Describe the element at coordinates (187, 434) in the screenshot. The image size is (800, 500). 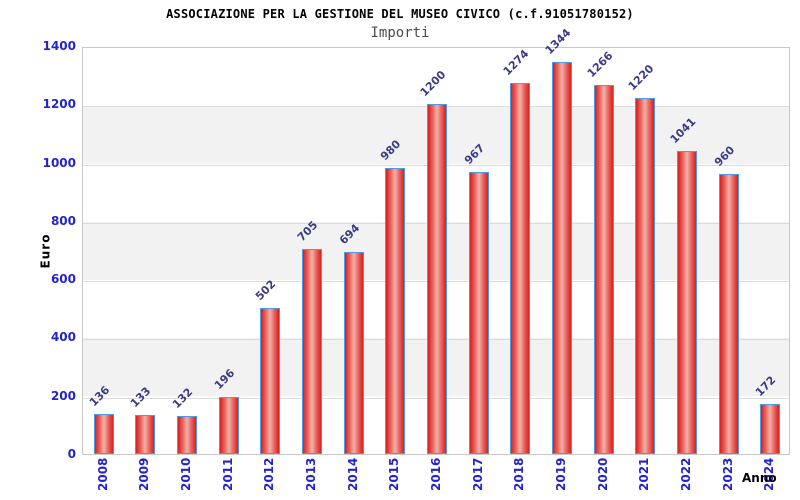
I see `bar-2010` at that location.